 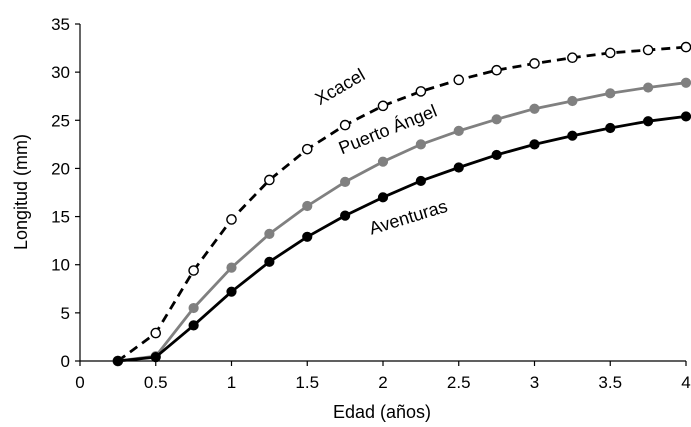 I want to click on y-tick-label: 25, so click(x=60, y=120).